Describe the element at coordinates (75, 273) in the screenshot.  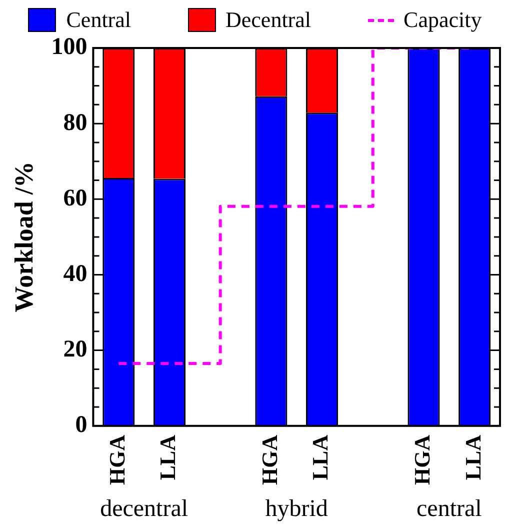
I see `y-tick-label: 40` at that location.